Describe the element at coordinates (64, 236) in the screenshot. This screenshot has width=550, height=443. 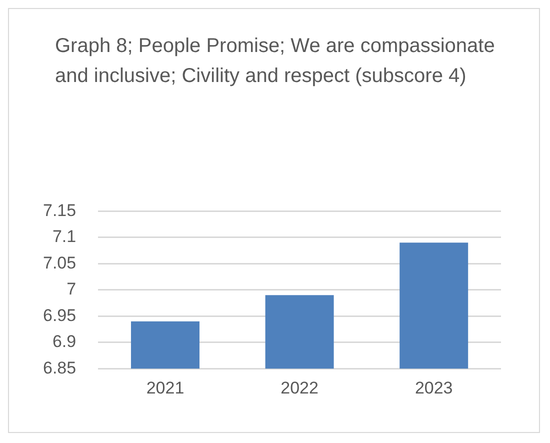
I see `y-tick-label: 7.1` at that location.